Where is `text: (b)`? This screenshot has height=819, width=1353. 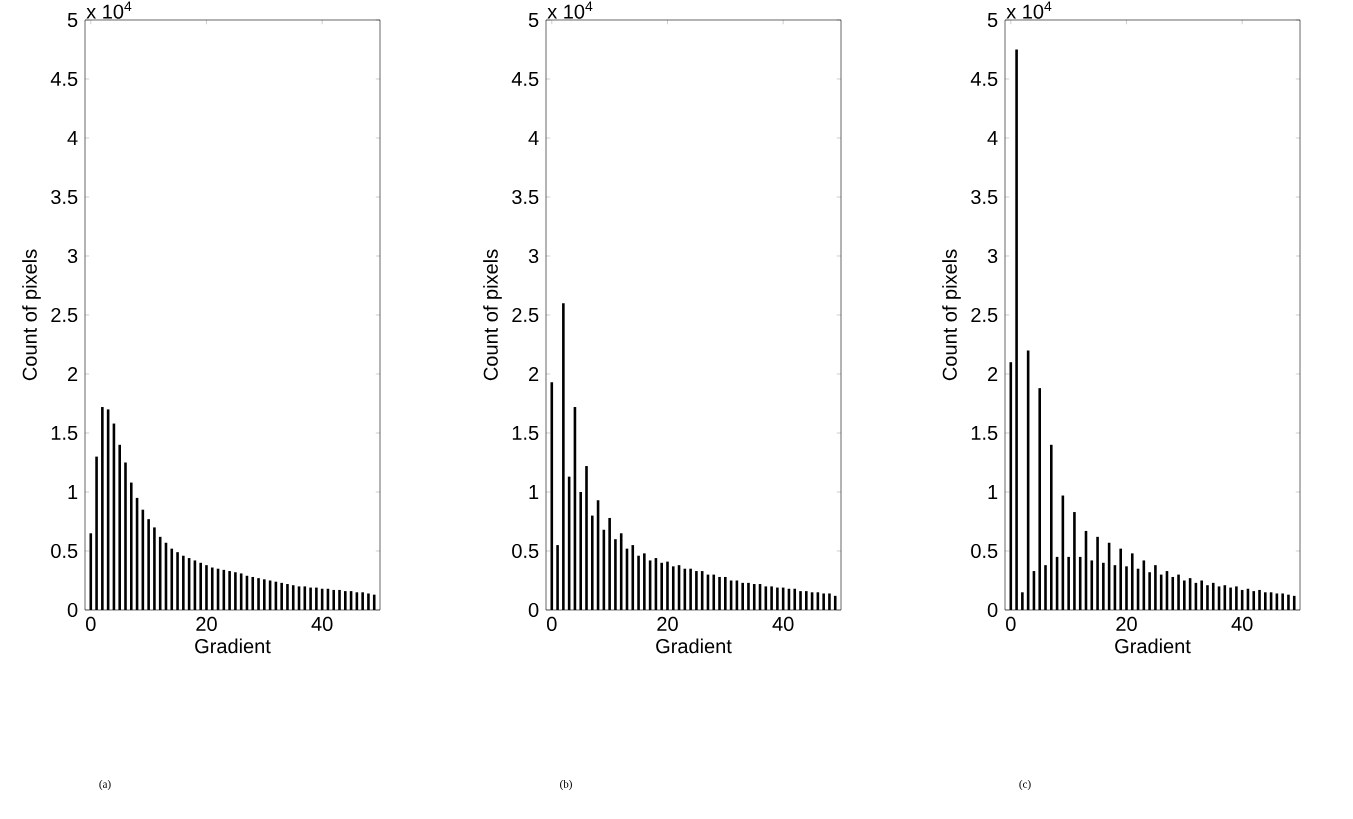
text: (b) is located at coordinates (566, 785).